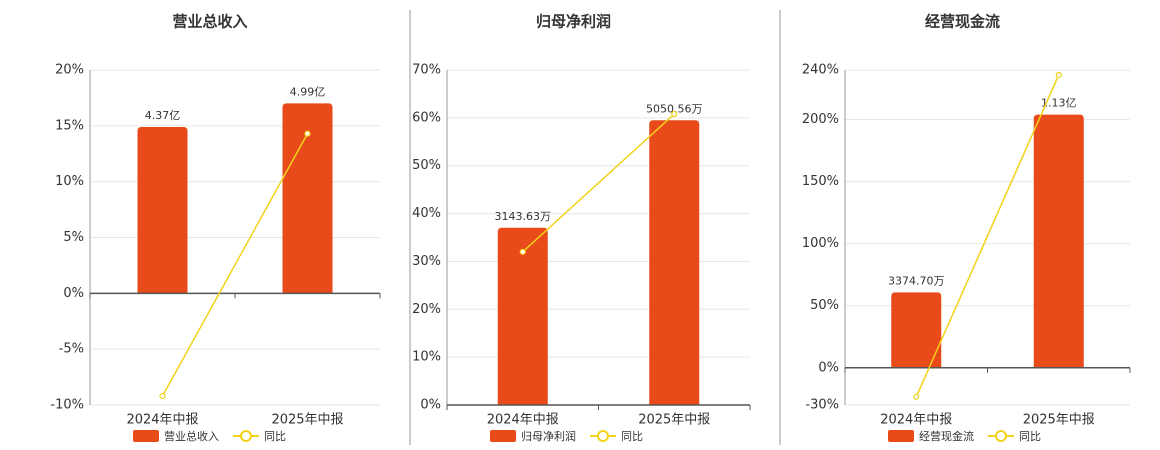 Image resolution: width=1160 pixels, height=450 pixels. I want to click on y-tick-label: 240%, so click(820, 70).